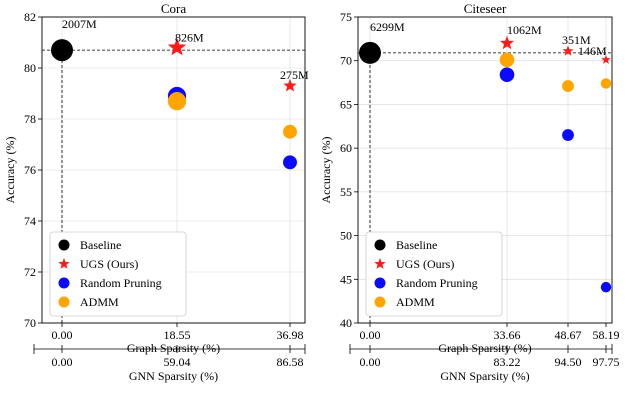  What do you see at coordinates (177, 335) in the screenshot?
I see `x-tick-label: 18.55` at bounding box center [177, 335].